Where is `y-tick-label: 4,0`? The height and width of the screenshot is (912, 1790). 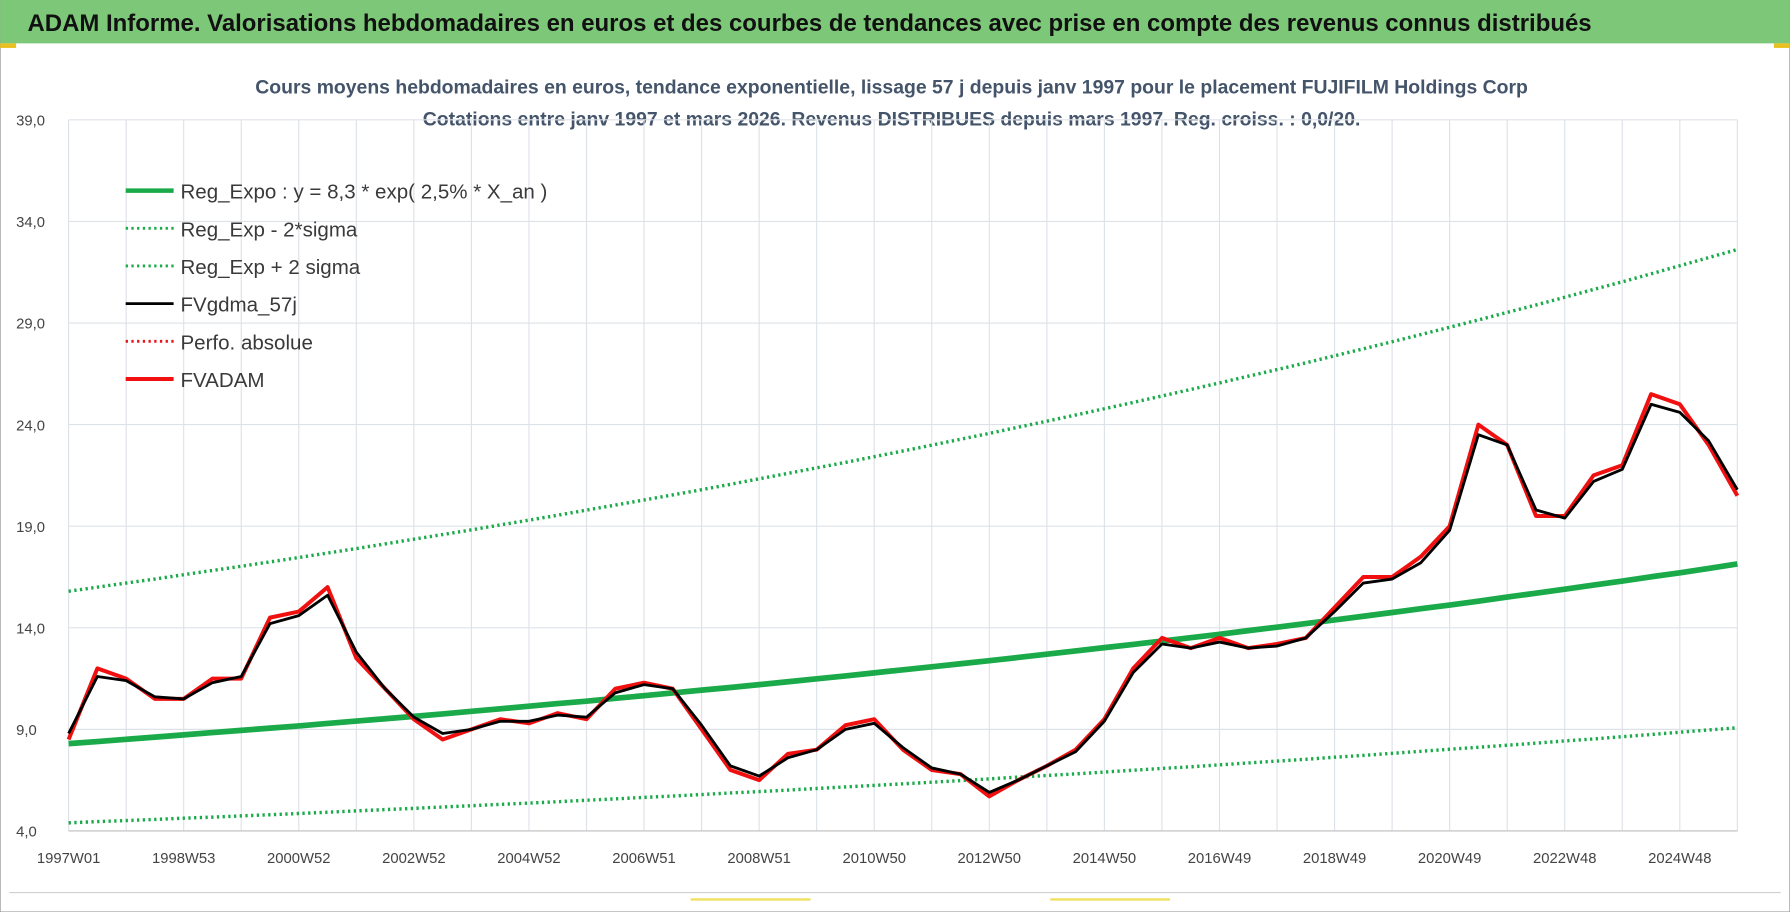 y-tick-label: 4,0 is located at coordinates (26, 833).